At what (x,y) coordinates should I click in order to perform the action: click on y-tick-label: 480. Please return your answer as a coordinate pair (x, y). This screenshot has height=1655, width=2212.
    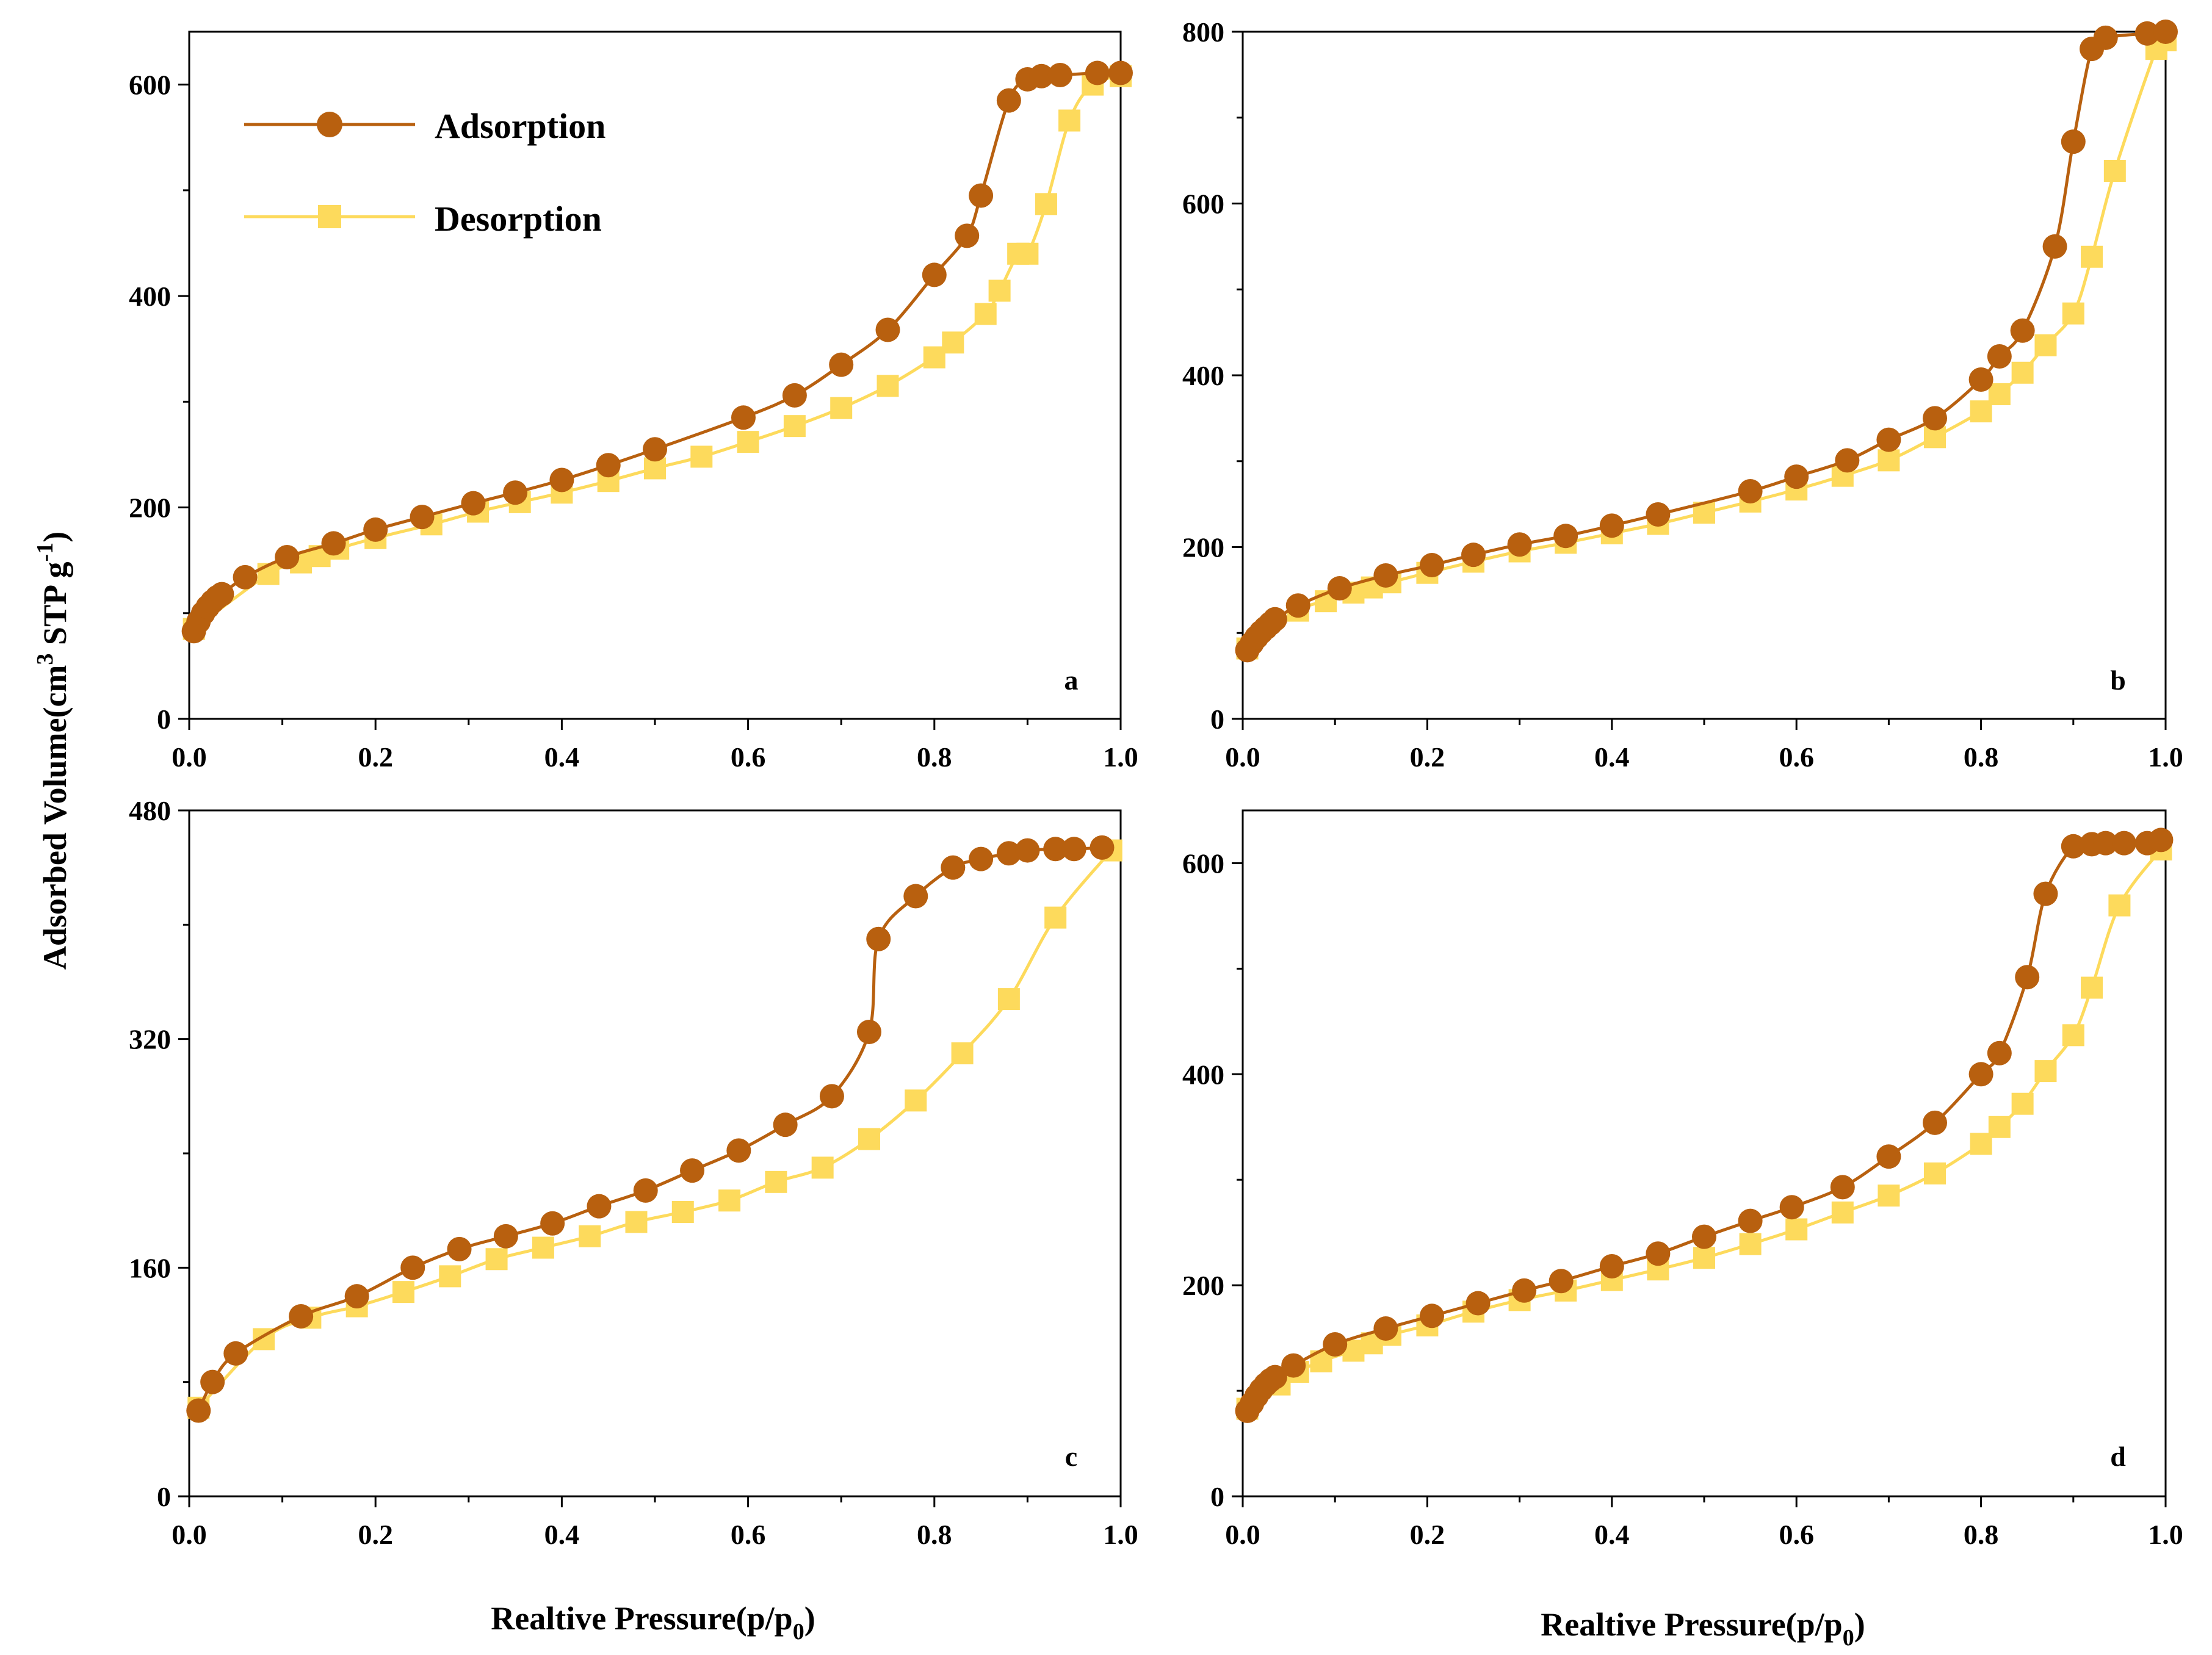
    Looking at the image, I should click on (150, 811).